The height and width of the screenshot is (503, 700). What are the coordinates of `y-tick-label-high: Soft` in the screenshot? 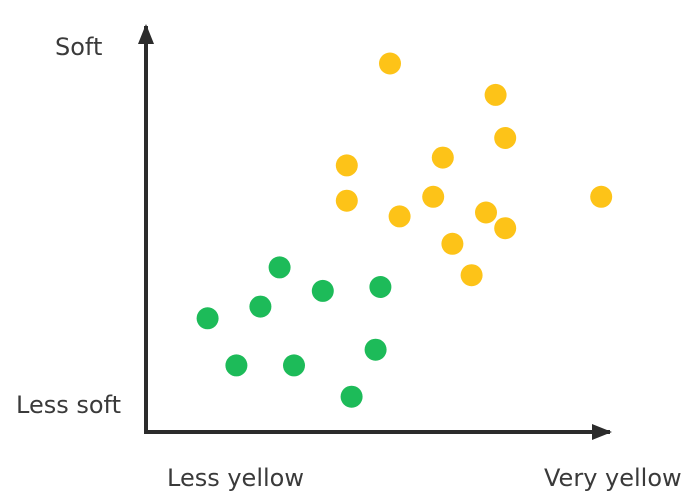 It's located at (78, 47).